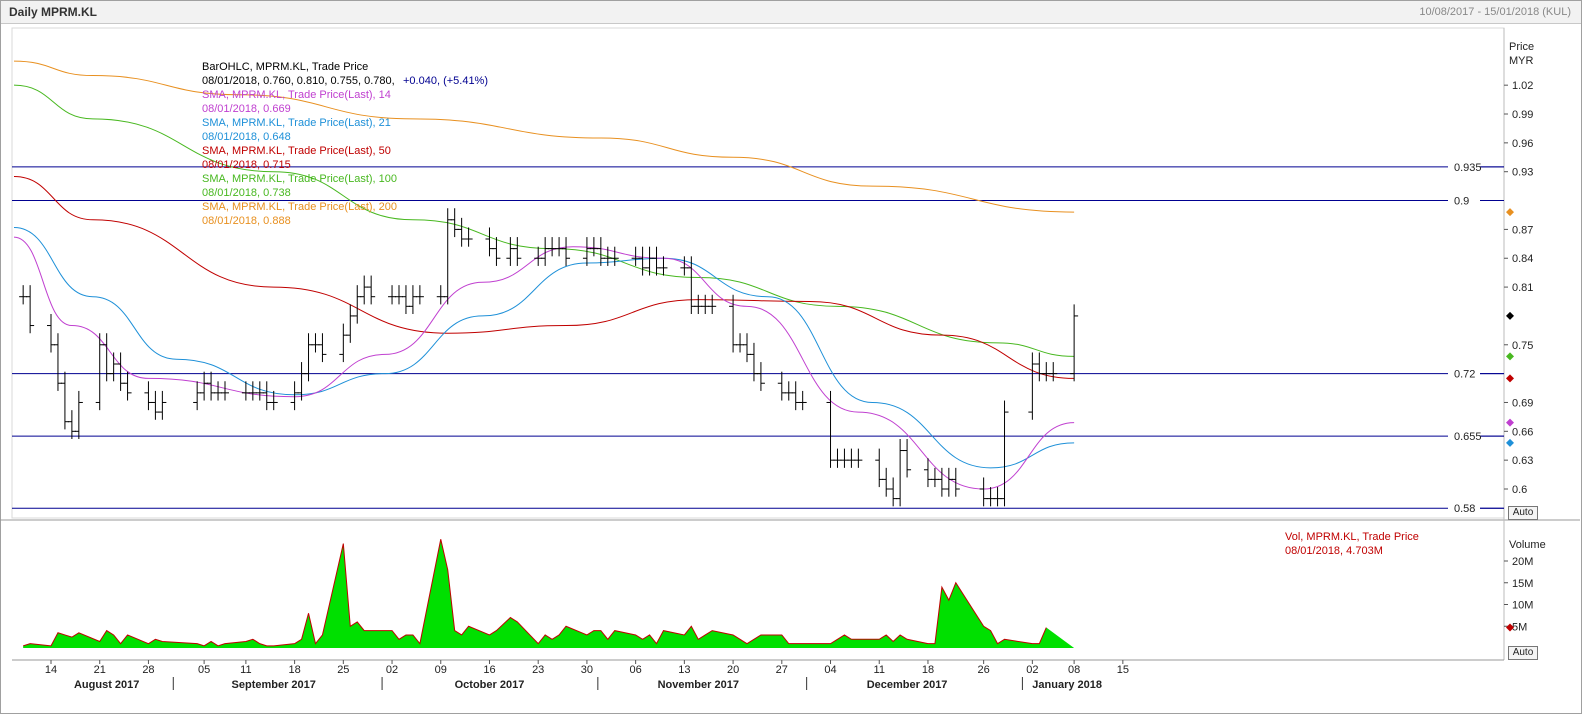 Image resolution: width=1582 pixels, height=714 pixels. Describe the element at coordinates (245, 670) in the screenshot. I see `x-tick-label: 11` at that location.